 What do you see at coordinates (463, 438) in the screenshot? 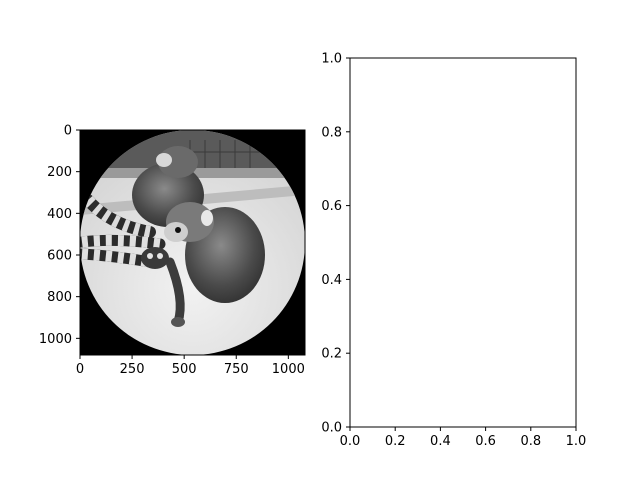
I see `empty-x-ticks: 0.0 0.2 0.4 0.6 0.8 1.0` at bounding box center [463, 438].